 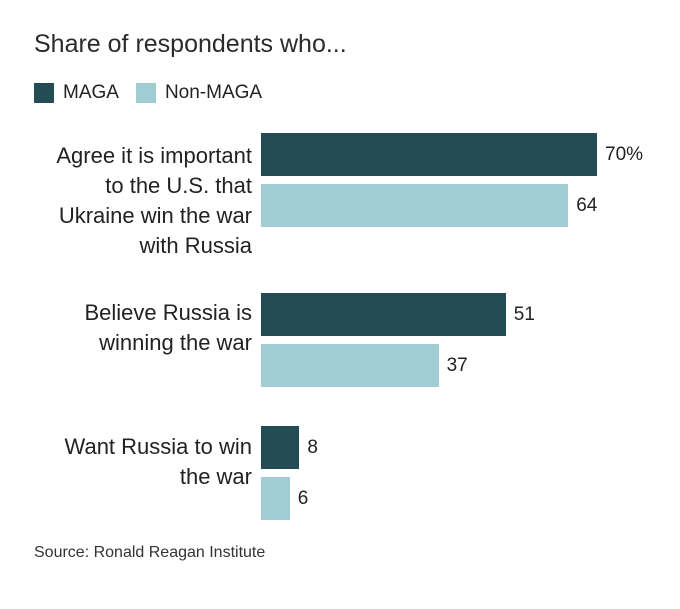 I want to click on bar-non-maga-ukraine, so click(x=415, y=205).